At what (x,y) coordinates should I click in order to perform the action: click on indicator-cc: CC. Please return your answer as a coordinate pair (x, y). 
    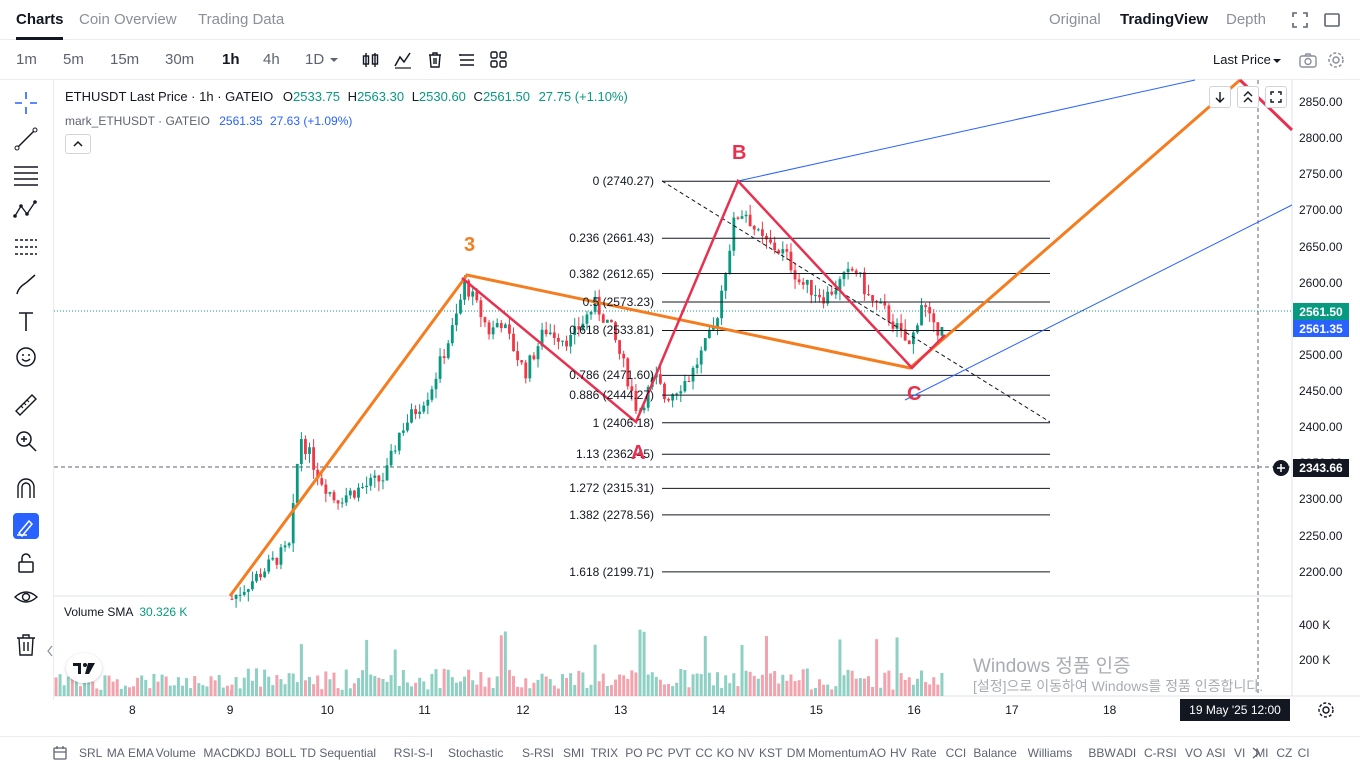
    Looking at the image, I should click on (704, 753).